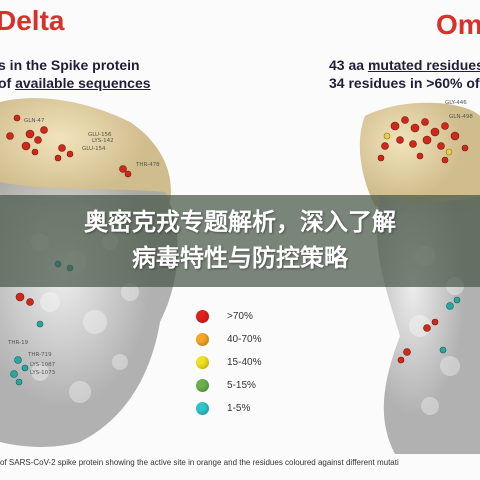 Image resolution: width=480 pixels, height=480 pixels. Describe the element at coordinates (83, 83) in the screenshot. I see `delta-caption-emph: available sequences` at that location.